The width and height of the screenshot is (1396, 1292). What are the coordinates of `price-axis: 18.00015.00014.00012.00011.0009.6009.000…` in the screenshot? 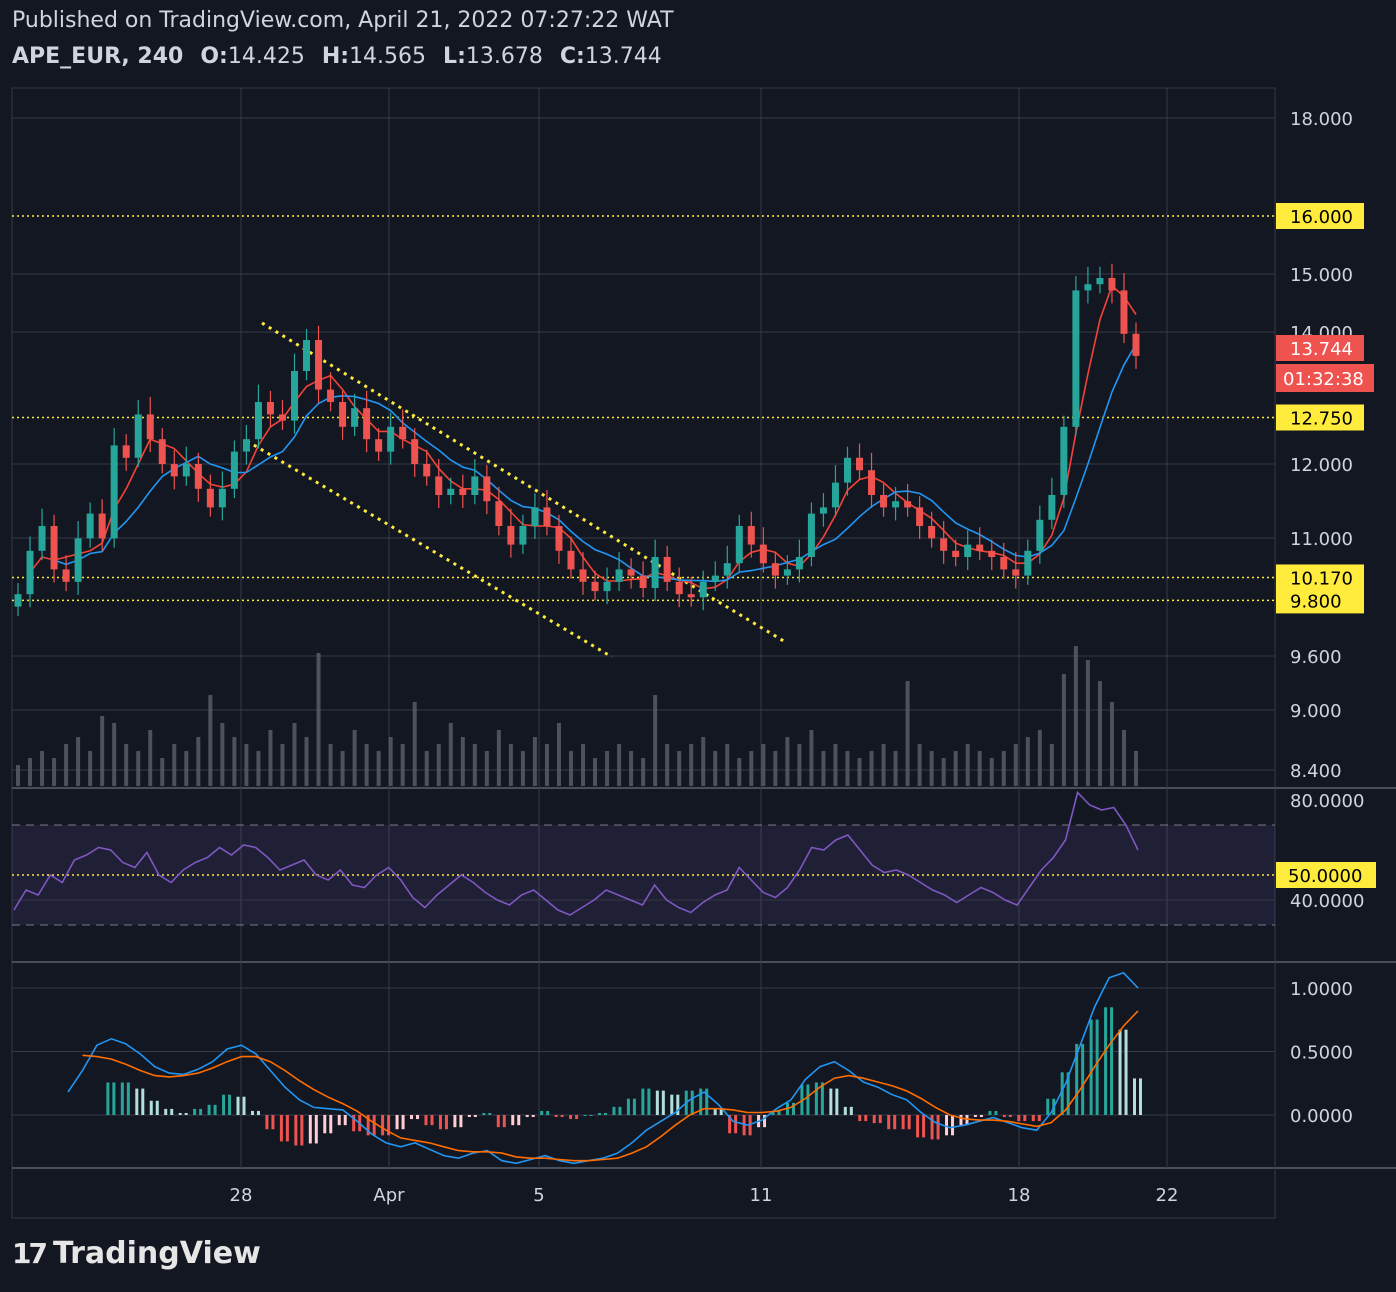 It's located at (1326, 618).